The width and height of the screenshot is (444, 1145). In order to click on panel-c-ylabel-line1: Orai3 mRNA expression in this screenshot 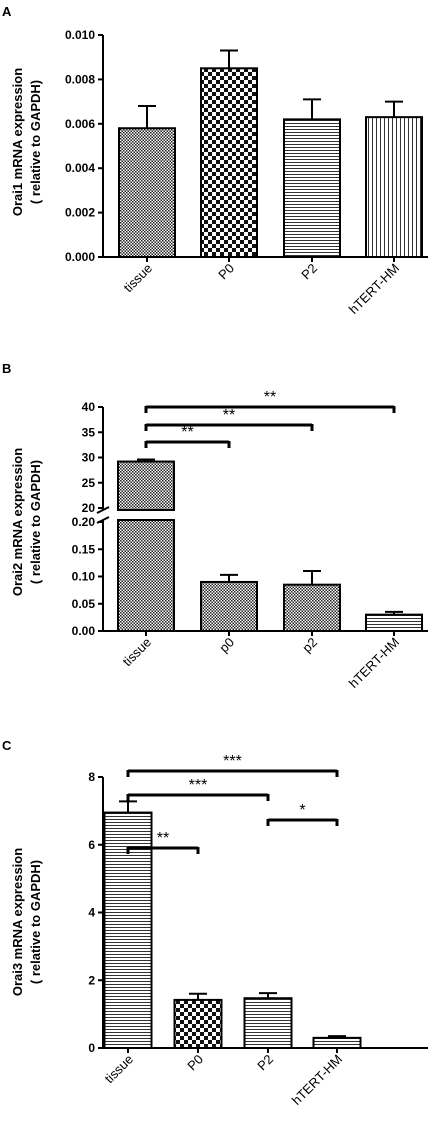, I will do `click(17, 922)`.